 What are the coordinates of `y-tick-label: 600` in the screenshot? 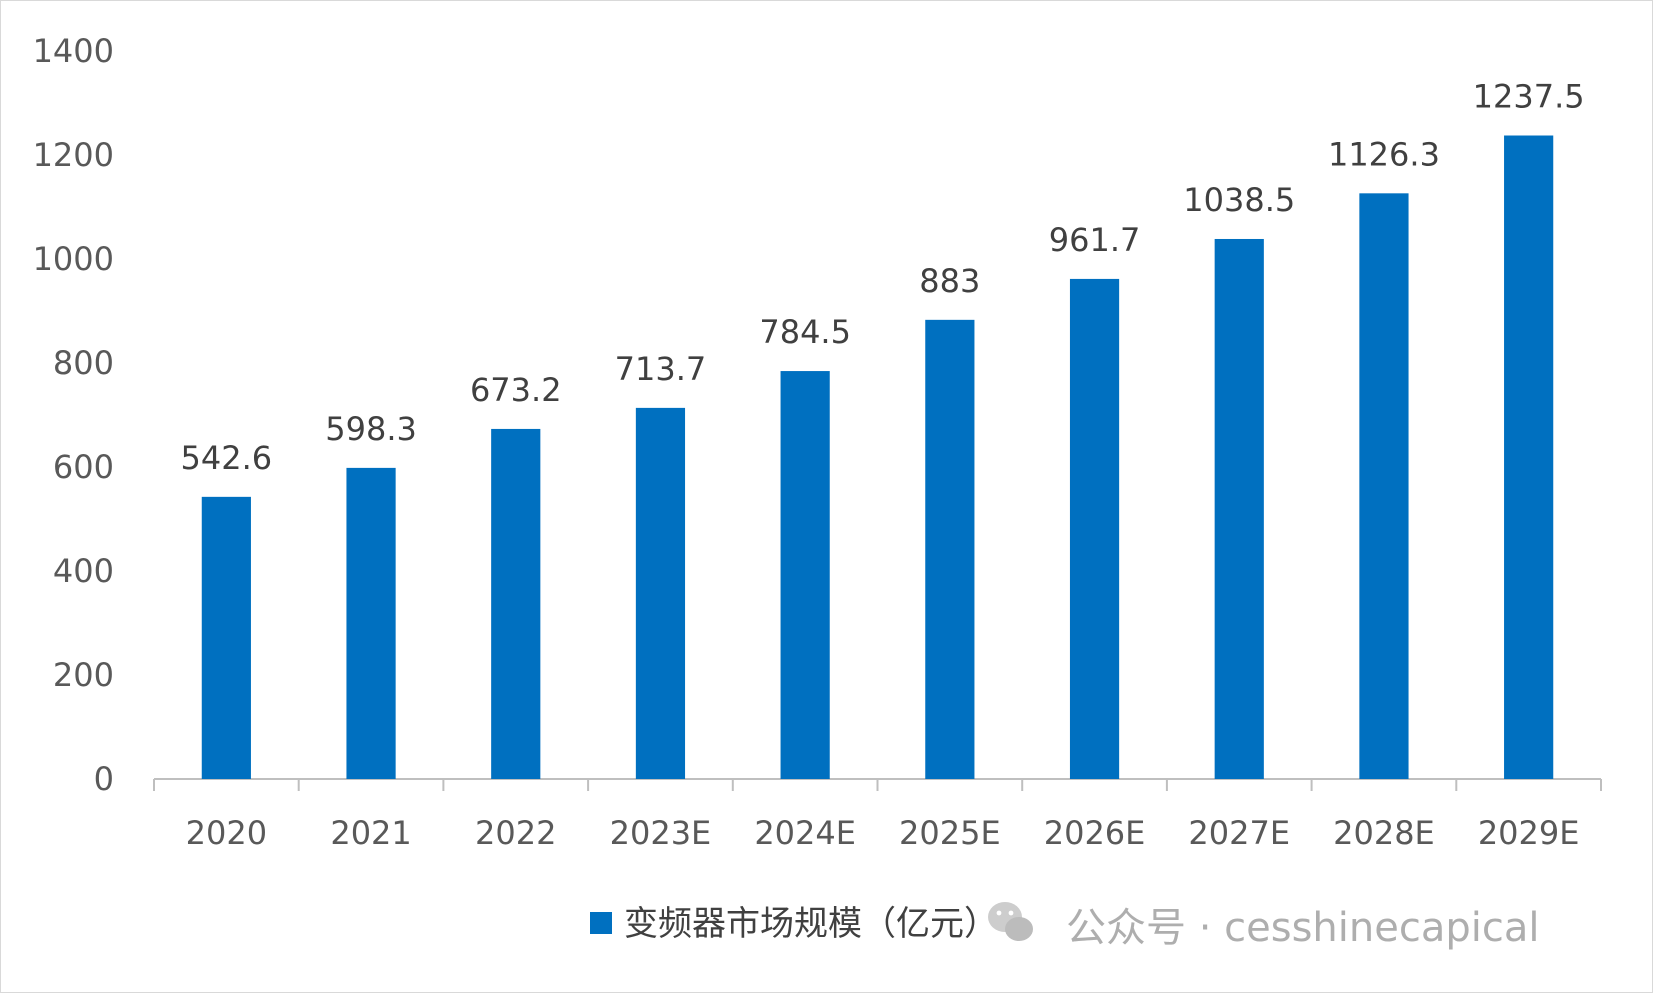 It's located at (83, 467).